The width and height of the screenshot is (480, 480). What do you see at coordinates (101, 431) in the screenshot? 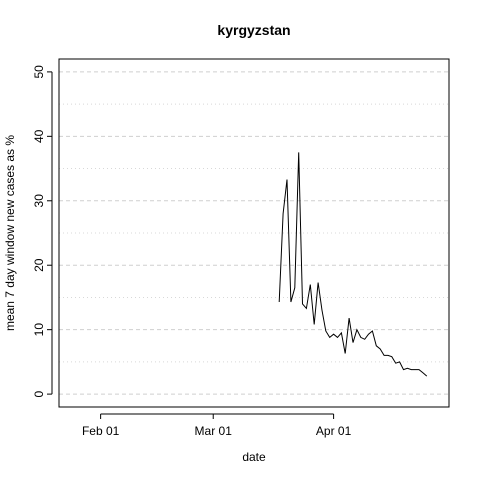
I see `x-tick-label: Feb 01` at bounding box center [101, 431].